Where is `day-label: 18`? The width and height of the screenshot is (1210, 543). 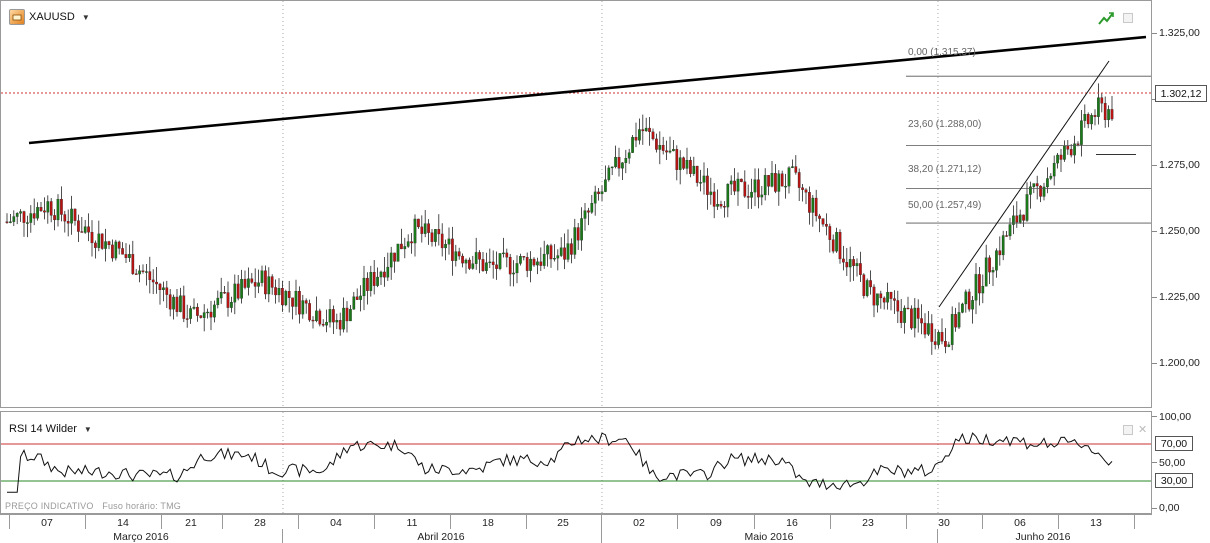 day-label: 18 is located at coordinates (488, 523).